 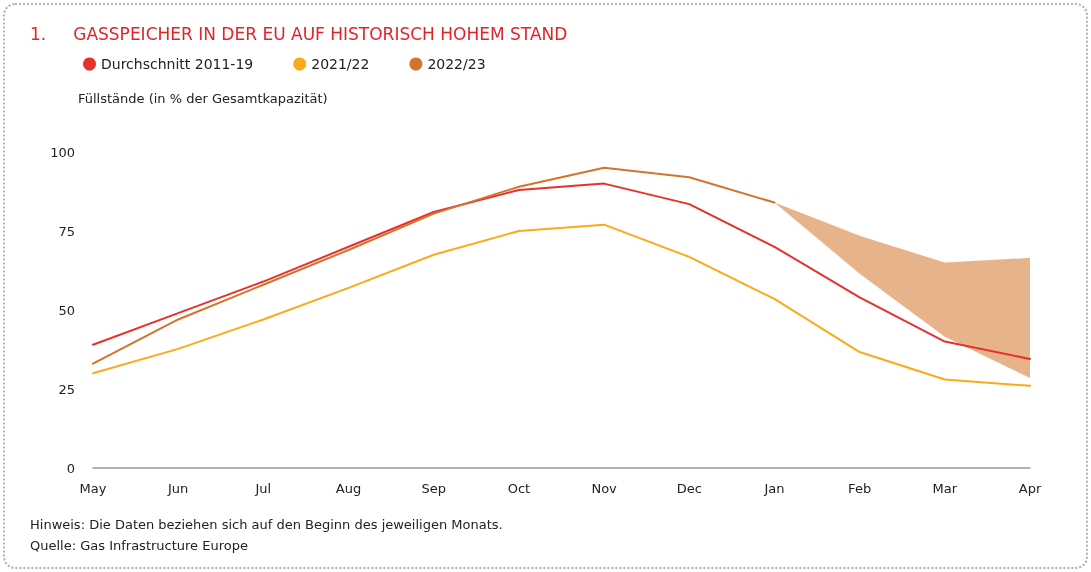 What do you see at coordinates (263, 488) in the screenshot?
I see `x-tick-label: Jul` at bounding box center [263, 488].